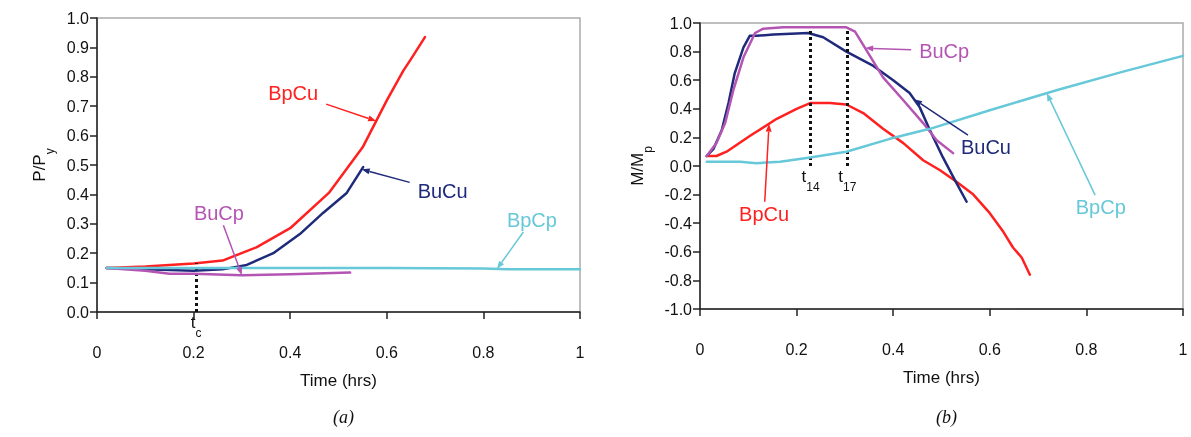 The width and height of the screenshot is (1191, 437). Describe the element at coordinates (78, 224) in the screenshot. I see `y-tick-label: 0.3` at that location.